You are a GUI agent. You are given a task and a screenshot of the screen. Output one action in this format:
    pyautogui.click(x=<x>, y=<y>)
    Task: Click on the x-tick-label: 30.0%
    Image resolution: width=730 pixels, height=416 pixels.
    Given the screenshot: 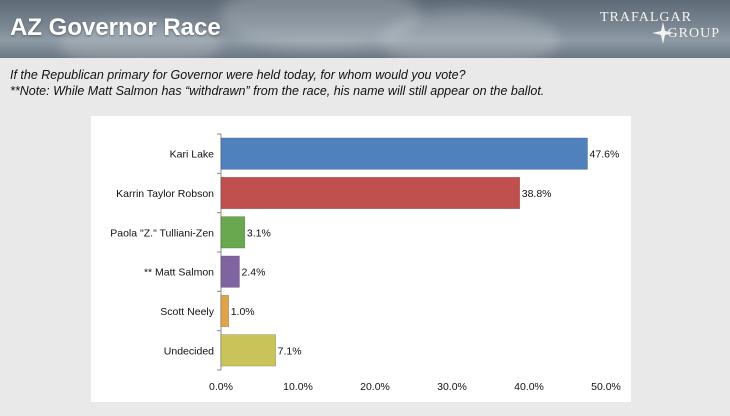 What is the action you would take?
    pyautogui.click(x=452, y=387)
    